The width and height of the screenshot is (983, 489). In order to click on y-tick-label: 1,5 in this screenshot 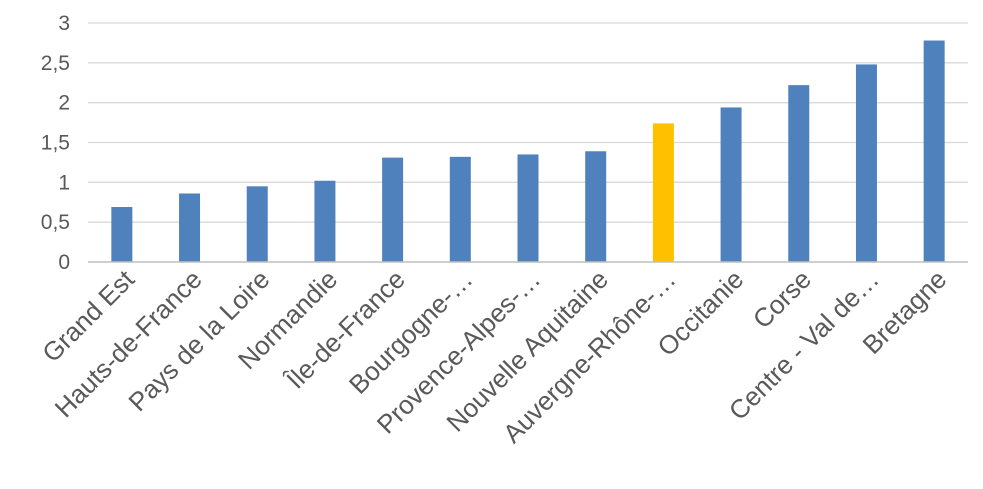, I will do `click(55, 143)`.